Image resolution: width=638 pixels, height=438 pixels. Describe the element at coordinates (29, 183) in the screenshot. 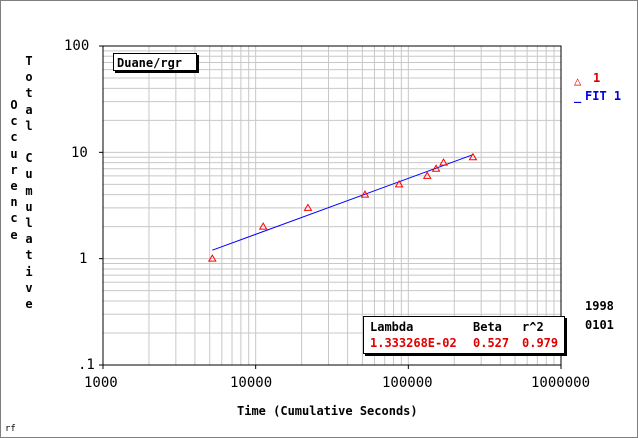

I see `y-axis-label-right: T o t a l C u m u l a t i v e` at that location.